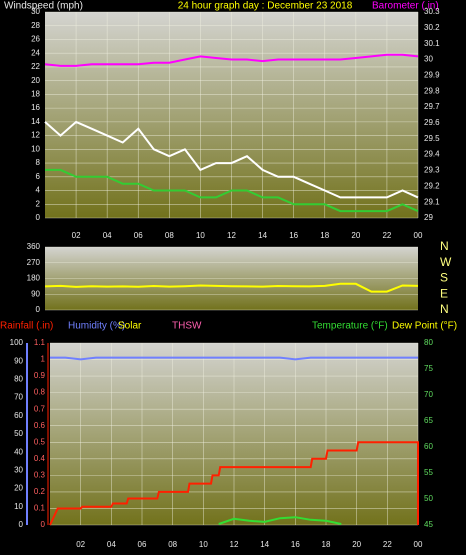  Describe the element at coordinates (34, 246) in the screenshot. I see `y-tick-label: 360` at that location.